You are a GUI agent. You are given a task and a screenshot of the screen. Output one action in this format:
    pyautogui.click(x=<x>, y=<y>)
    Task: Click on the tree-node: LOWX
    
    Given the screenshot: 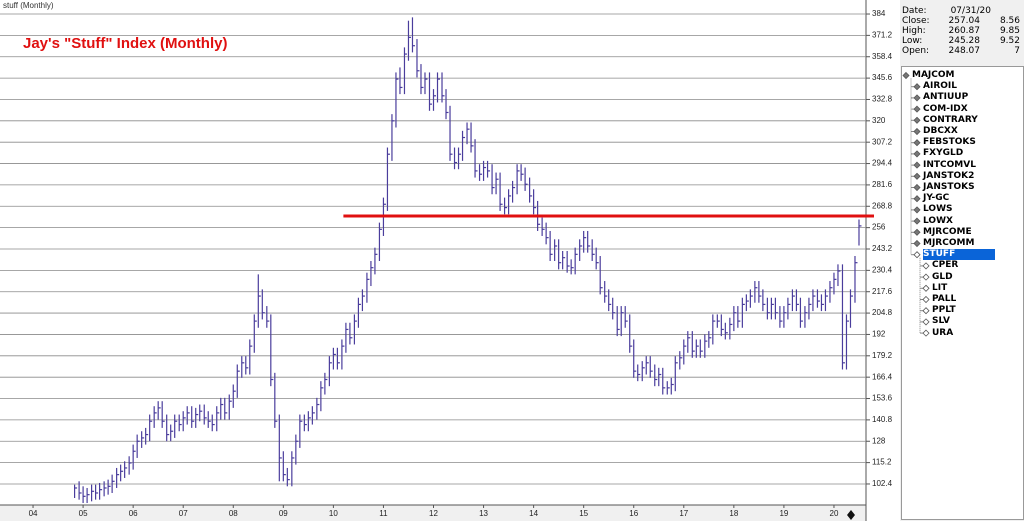 What is the action you would take?
    pyautogui.click(x=938, y=220)
    